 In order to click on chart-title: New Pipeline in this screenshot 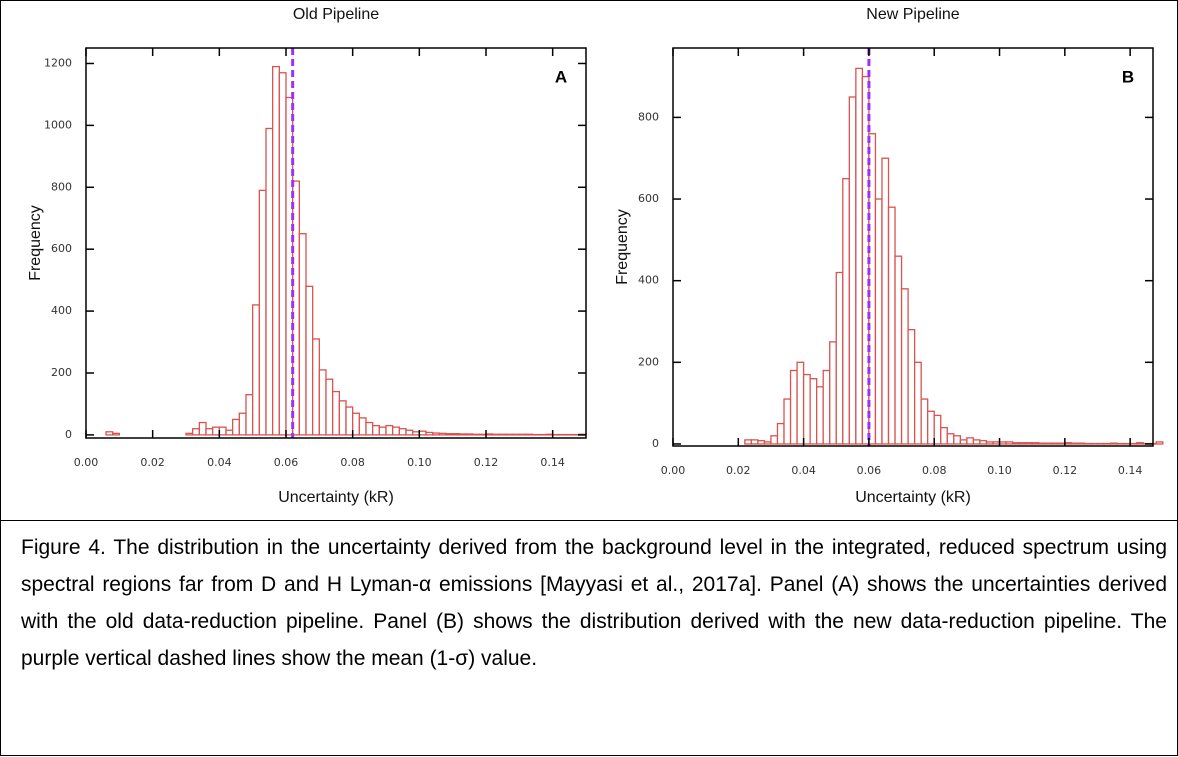, I will do `click(912, 14)`.